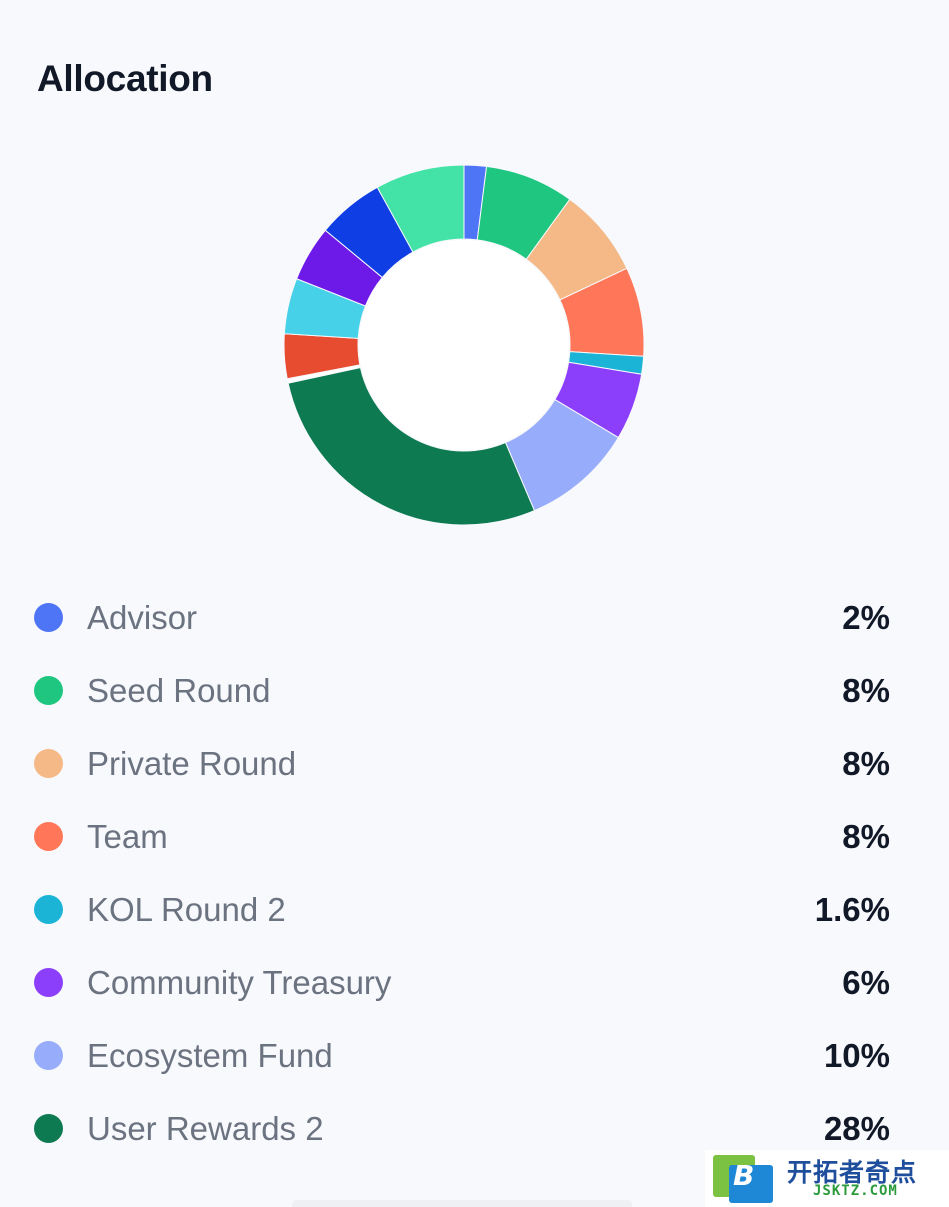 Image resolution: width=949 pixels, height=1207 pixels. I want to click on legend-value: 10%, so click(856, 1055).